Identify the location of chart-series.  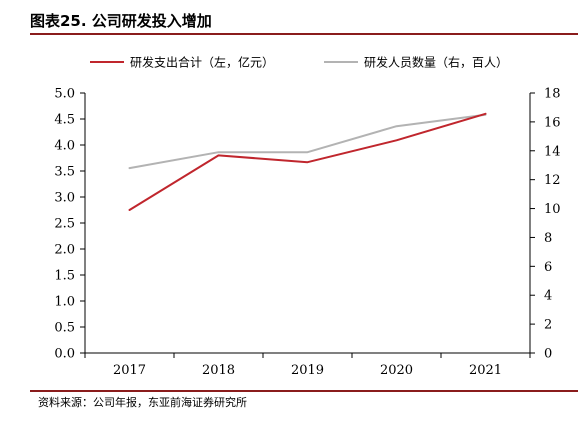
(307, 161).